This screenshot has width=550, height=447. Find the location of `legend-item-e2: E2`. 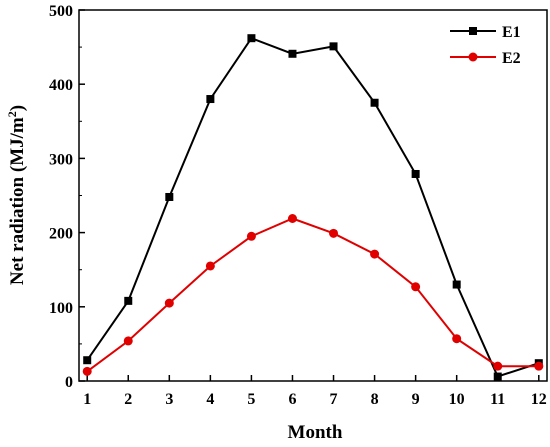

legend-item-e2: E2 is located at coordinates (485, 58).